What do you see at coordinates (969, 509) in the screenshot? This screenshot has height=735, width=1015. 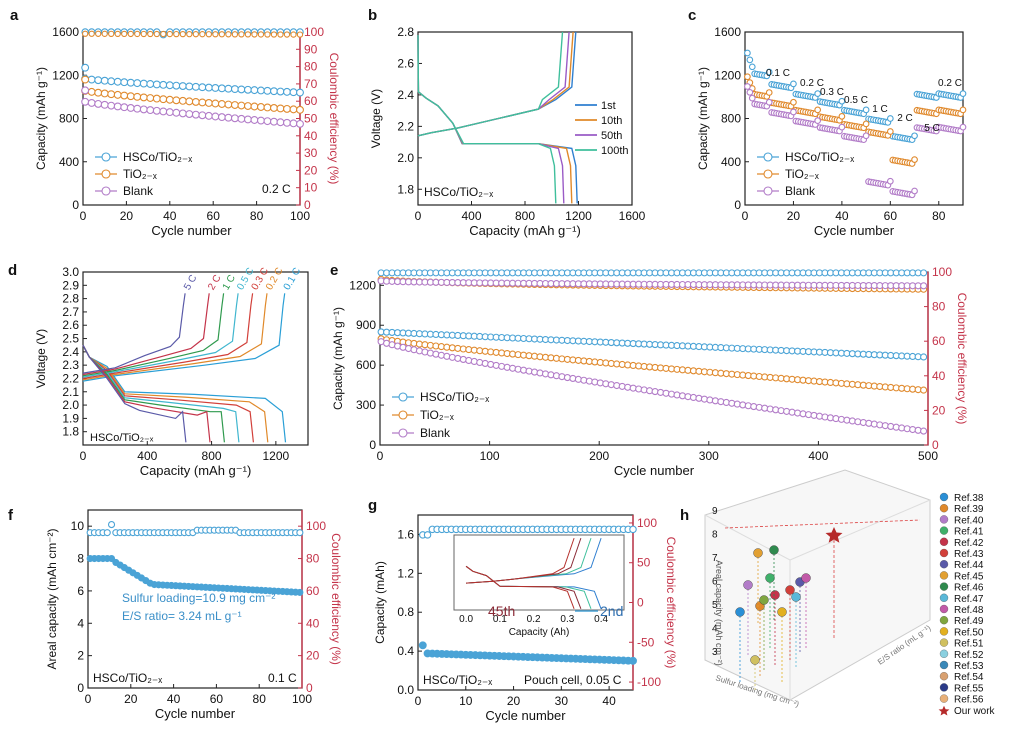 I see `legend-entry: Ref.39` at bounding box center [969, 509].